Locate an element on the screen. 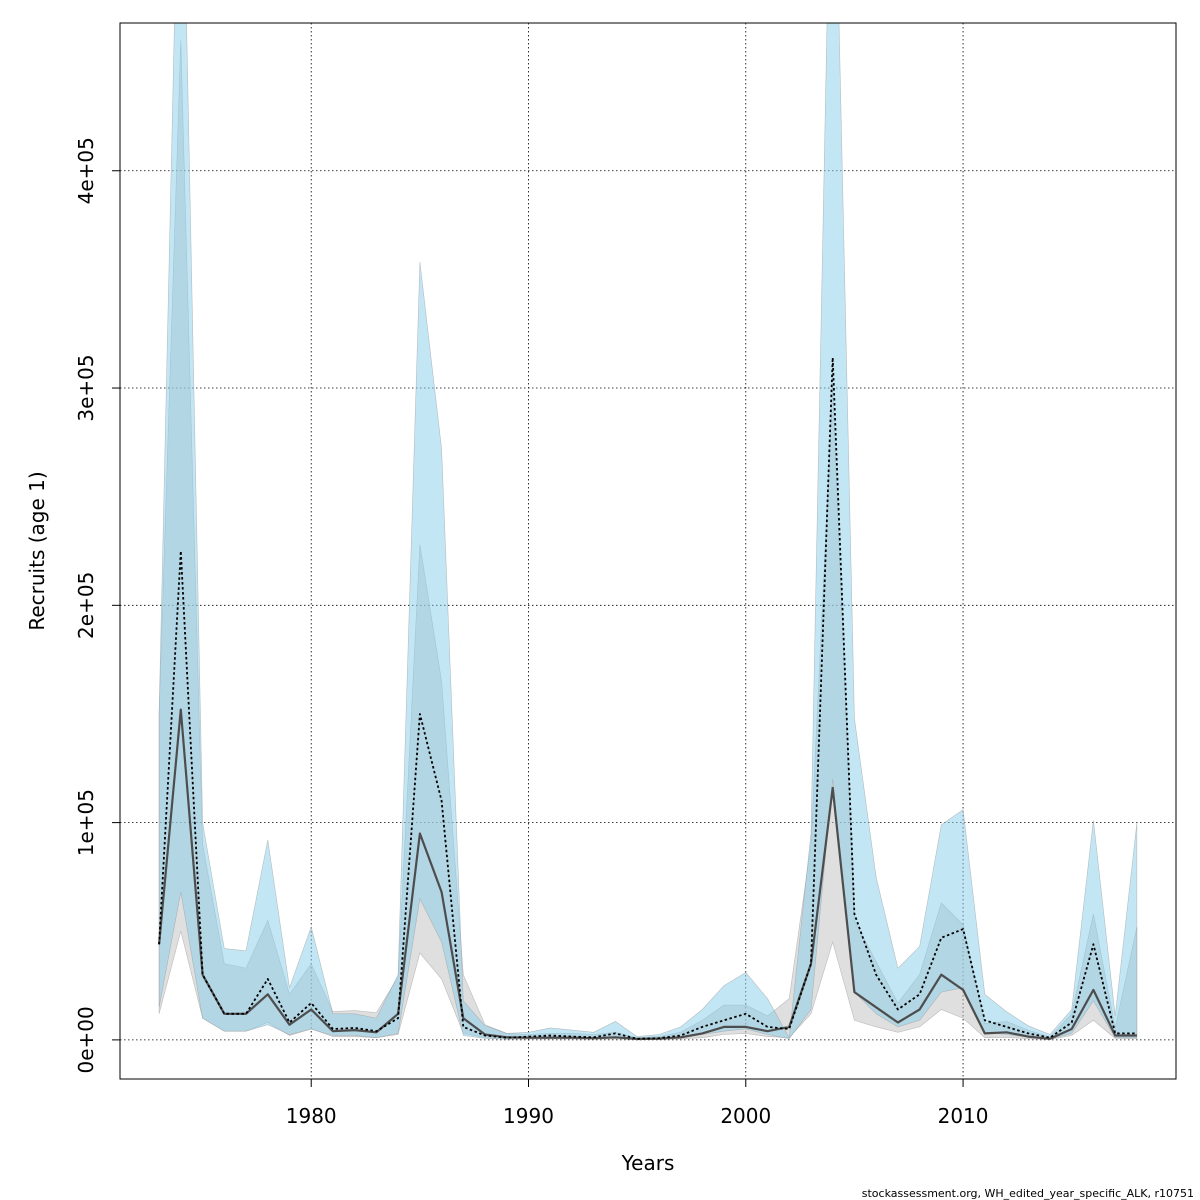  x-axis: 1980 1990 2000 2010 is located at coordinates (637, 1103).